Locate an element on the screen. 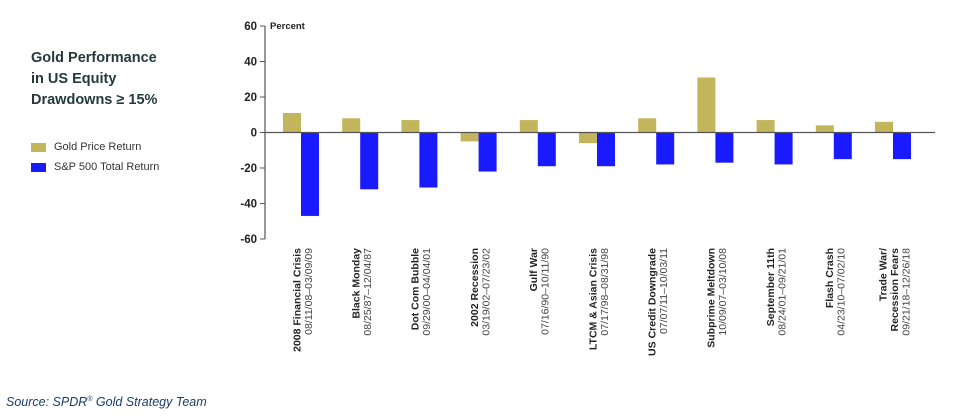 This screenshot has width=957, height=419. legend-label-gold: Gold Price Return is located at coordinates (98, 147).